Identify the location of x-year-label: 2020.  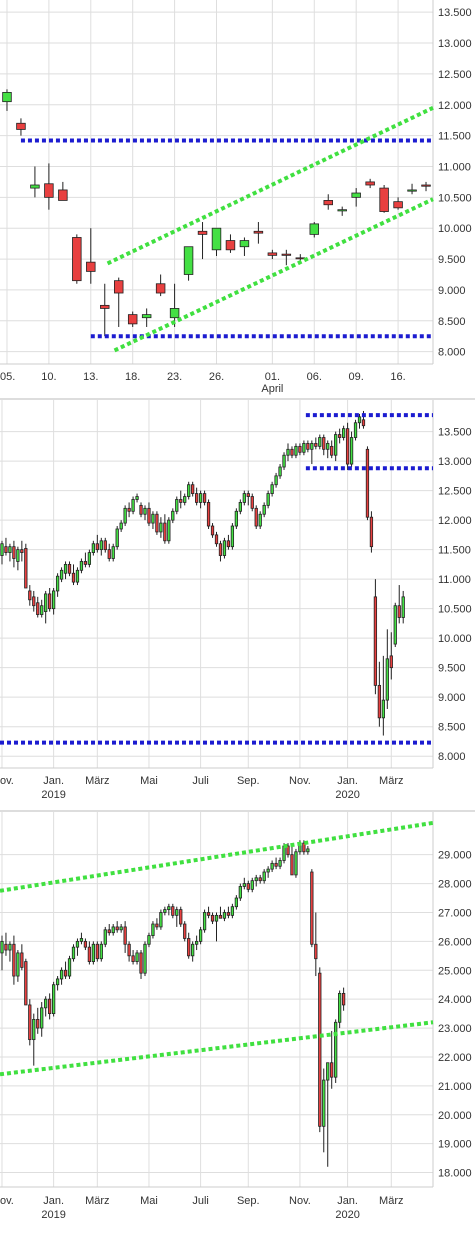
(347, 795).